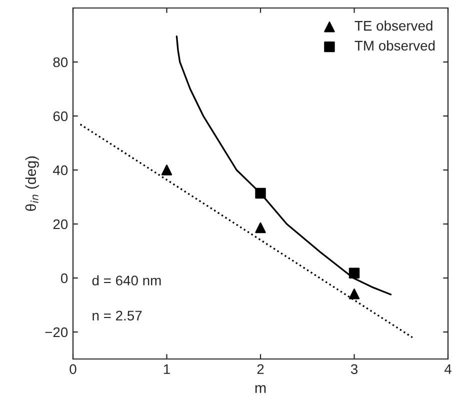 The image size is (453, 416). What do you see at coordinates (354, 369) in the screenshot?
I see `x-tick-label: 3` at bounding box center [354, 369].